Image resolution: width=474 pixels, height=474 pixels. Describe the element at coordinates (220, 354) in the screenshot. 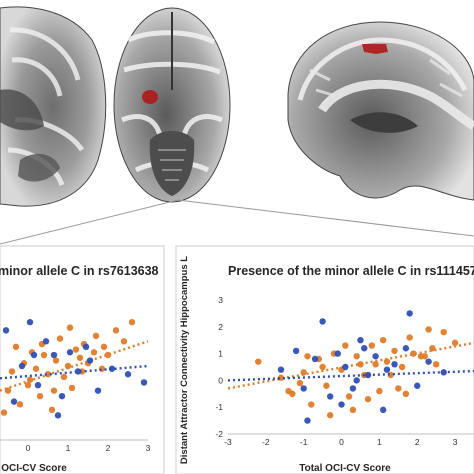

I see `y-tick-label: 1` at that location.